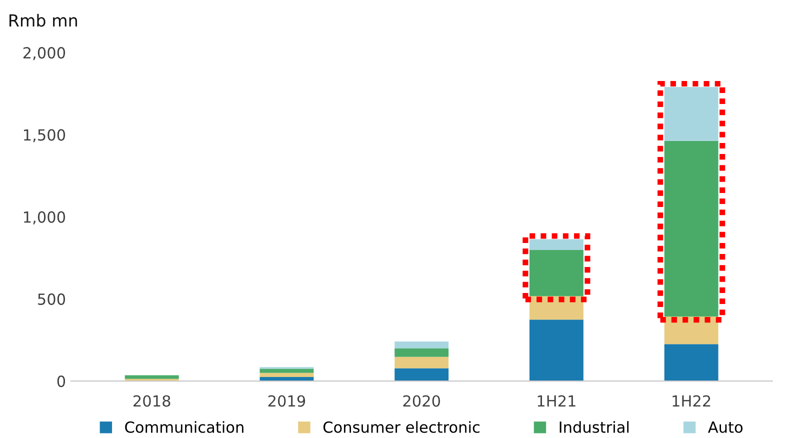 This screenshot has height=438, width=788. I want to click on x-tick-label: 1H22, so click(691, 401).